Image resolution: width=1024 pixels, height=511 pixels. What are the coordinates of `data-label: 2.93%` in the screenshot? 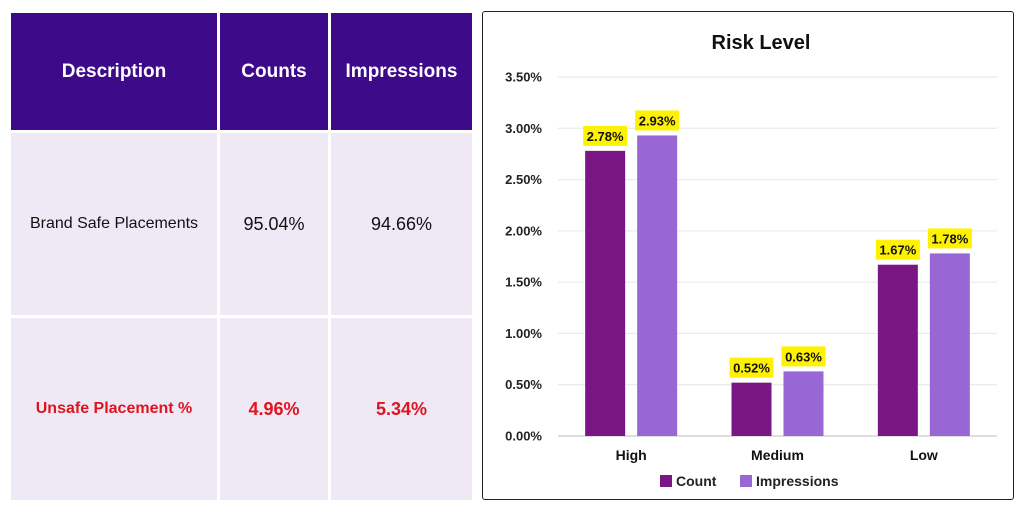 It's located at (657, 120).